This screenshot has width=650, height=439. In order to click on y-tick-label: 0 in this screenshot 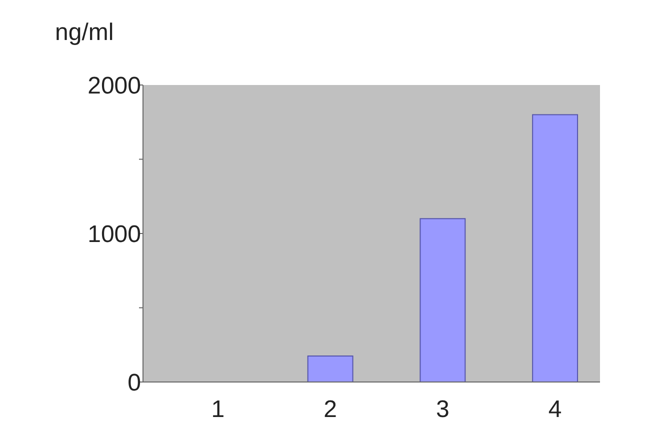, I will do `click(134, 382)`.